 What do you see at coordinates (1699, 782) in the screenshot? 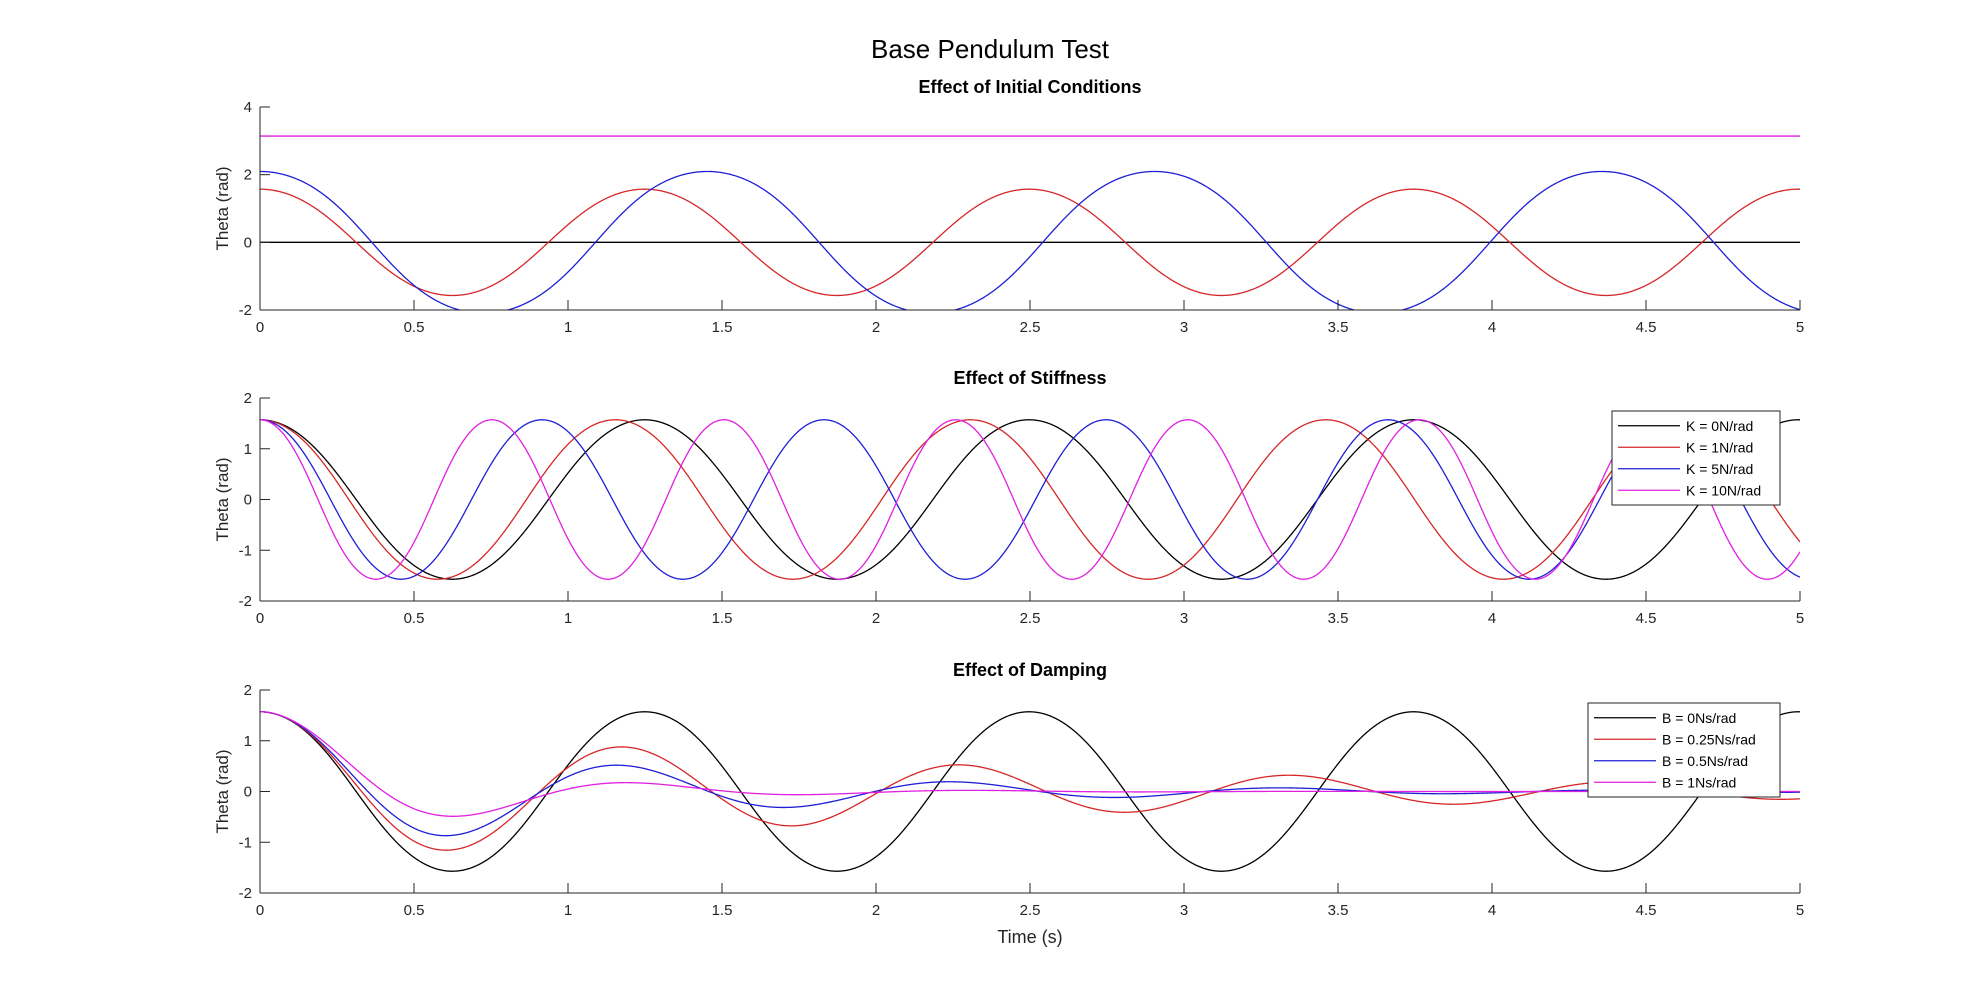
I see `legend-label: B = 1Ns/rad` at bounding box center [1699, 782].